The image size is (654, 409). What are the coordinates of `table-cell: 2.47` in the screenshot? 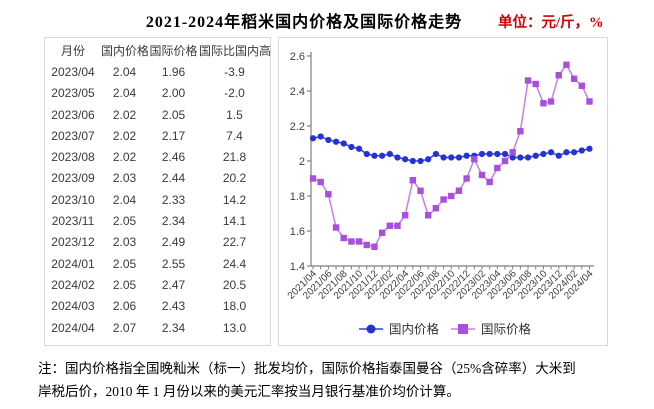 It's located at (173, 284).